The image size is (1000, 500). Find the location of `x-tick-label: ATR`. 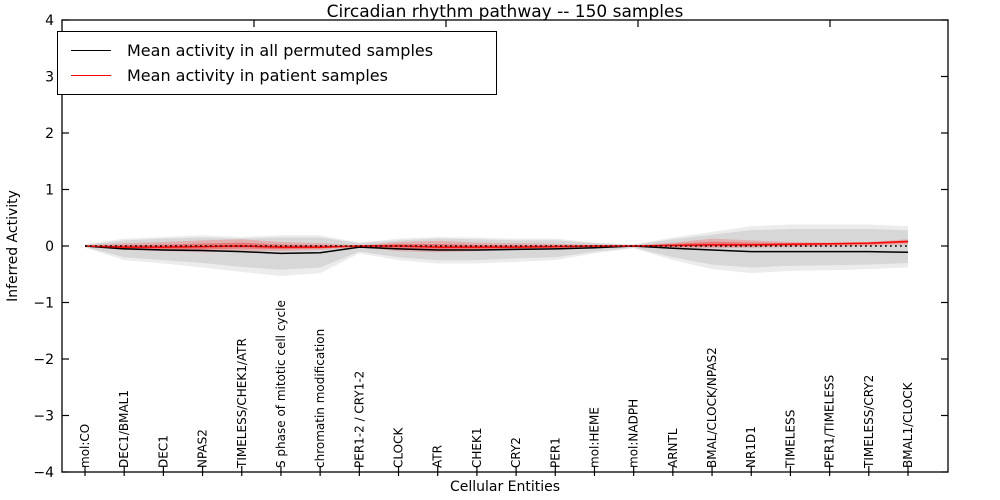

x-tick-label: ATR is located at coordinates (438, 456).